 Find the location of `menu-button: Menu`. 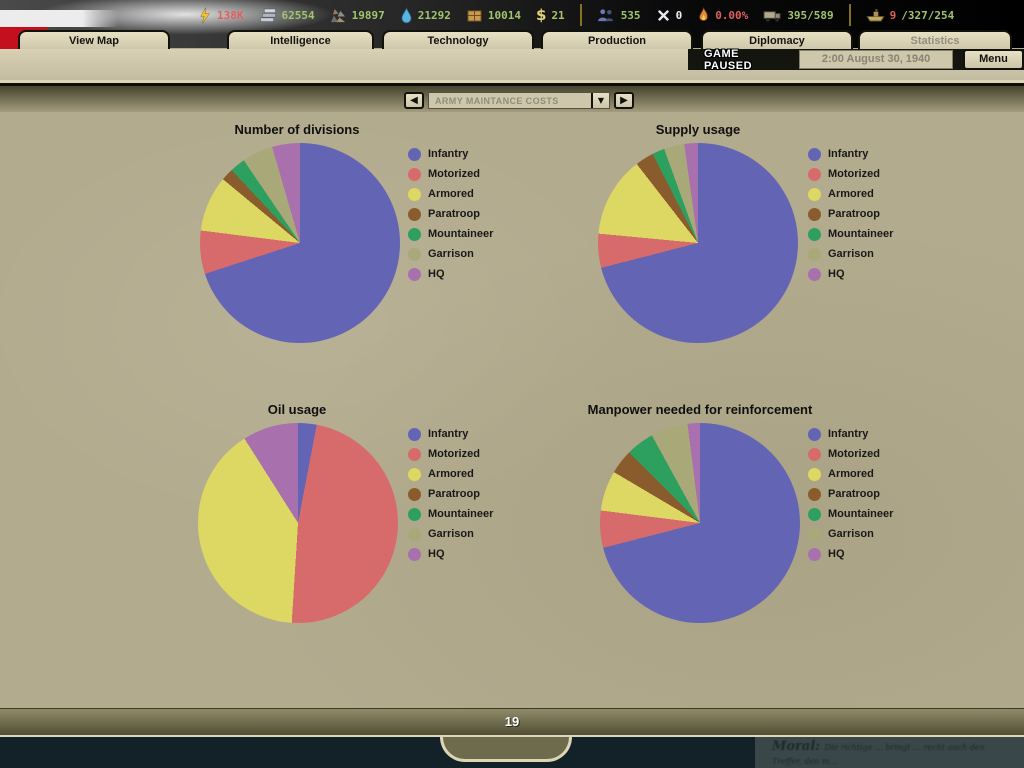

menu-button: Menu is located at coordinates (993, 59).